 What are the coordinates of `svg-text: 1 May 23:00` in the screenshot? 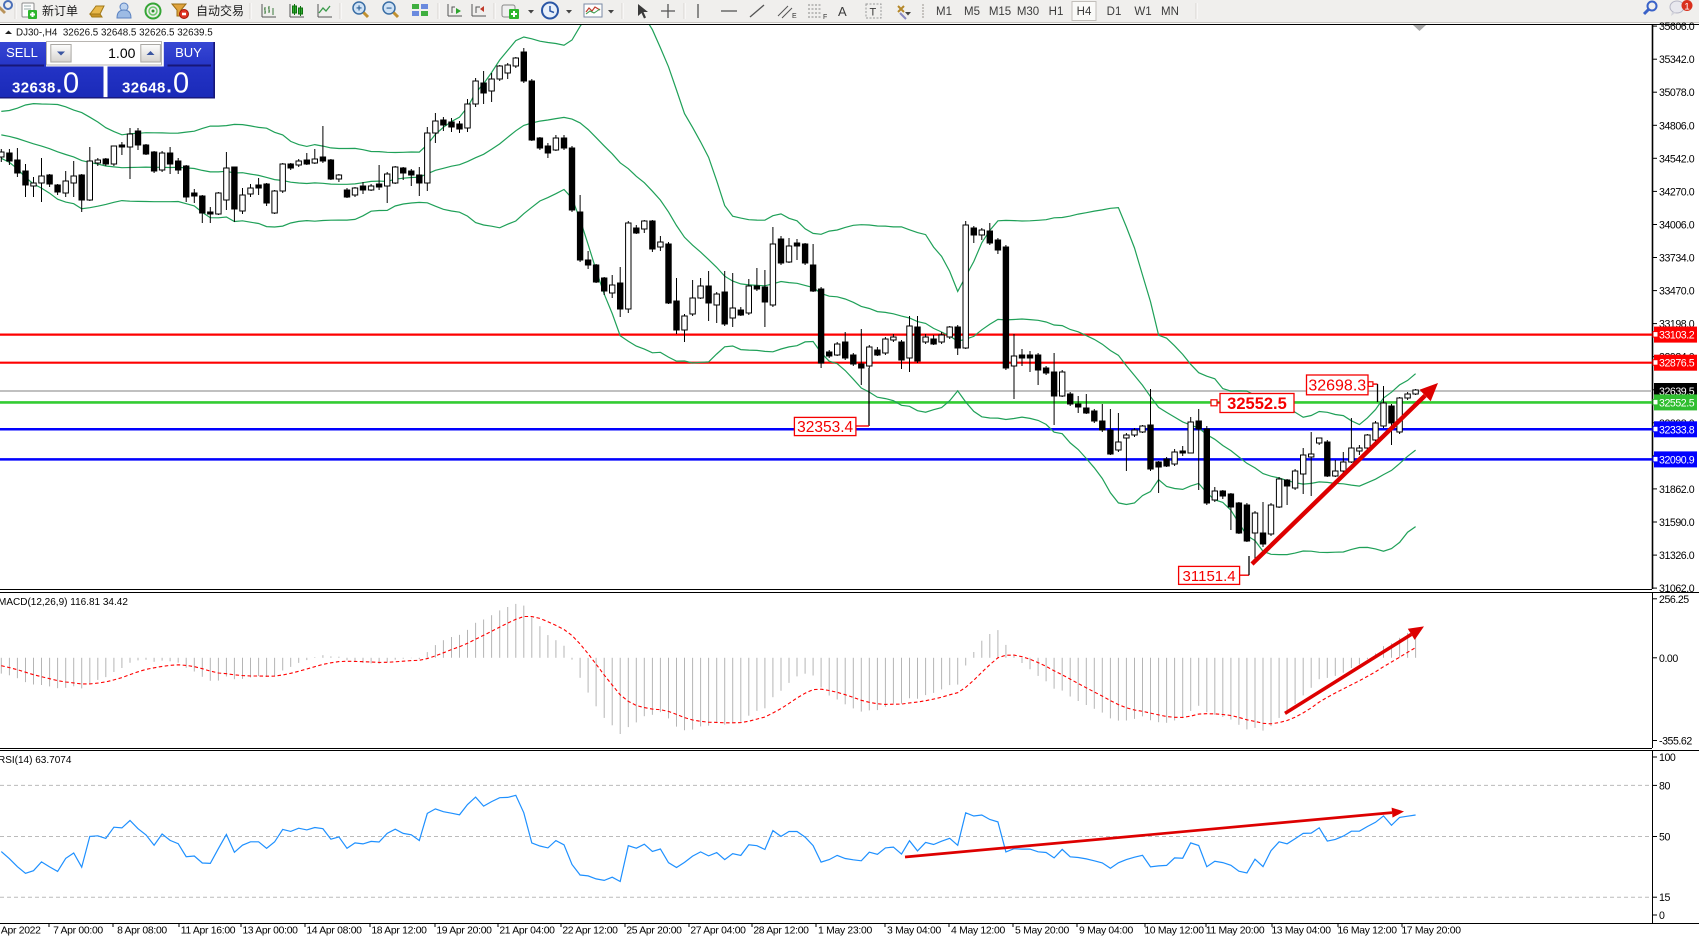 It's located at (845, 931).